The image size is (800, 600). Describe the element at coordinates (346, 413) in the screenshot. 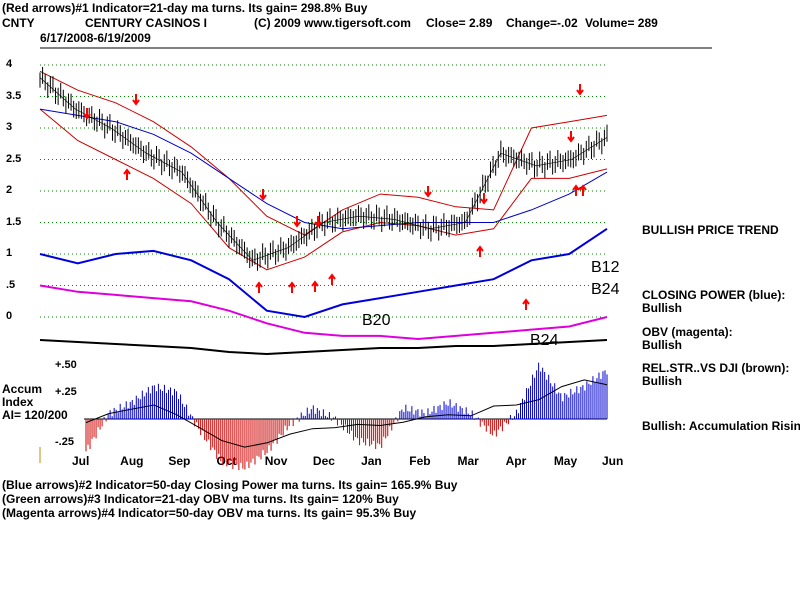

I see `accum-smooth-line` at that location.